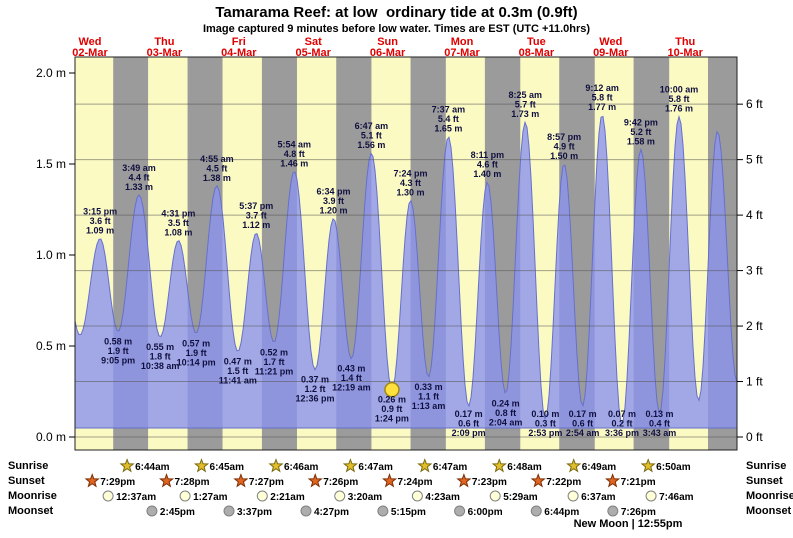  What do you see at coordinates (408, 512) in the screenshot?
I see `moonset-time: 5:15pm` at bounding box center [408, 512].